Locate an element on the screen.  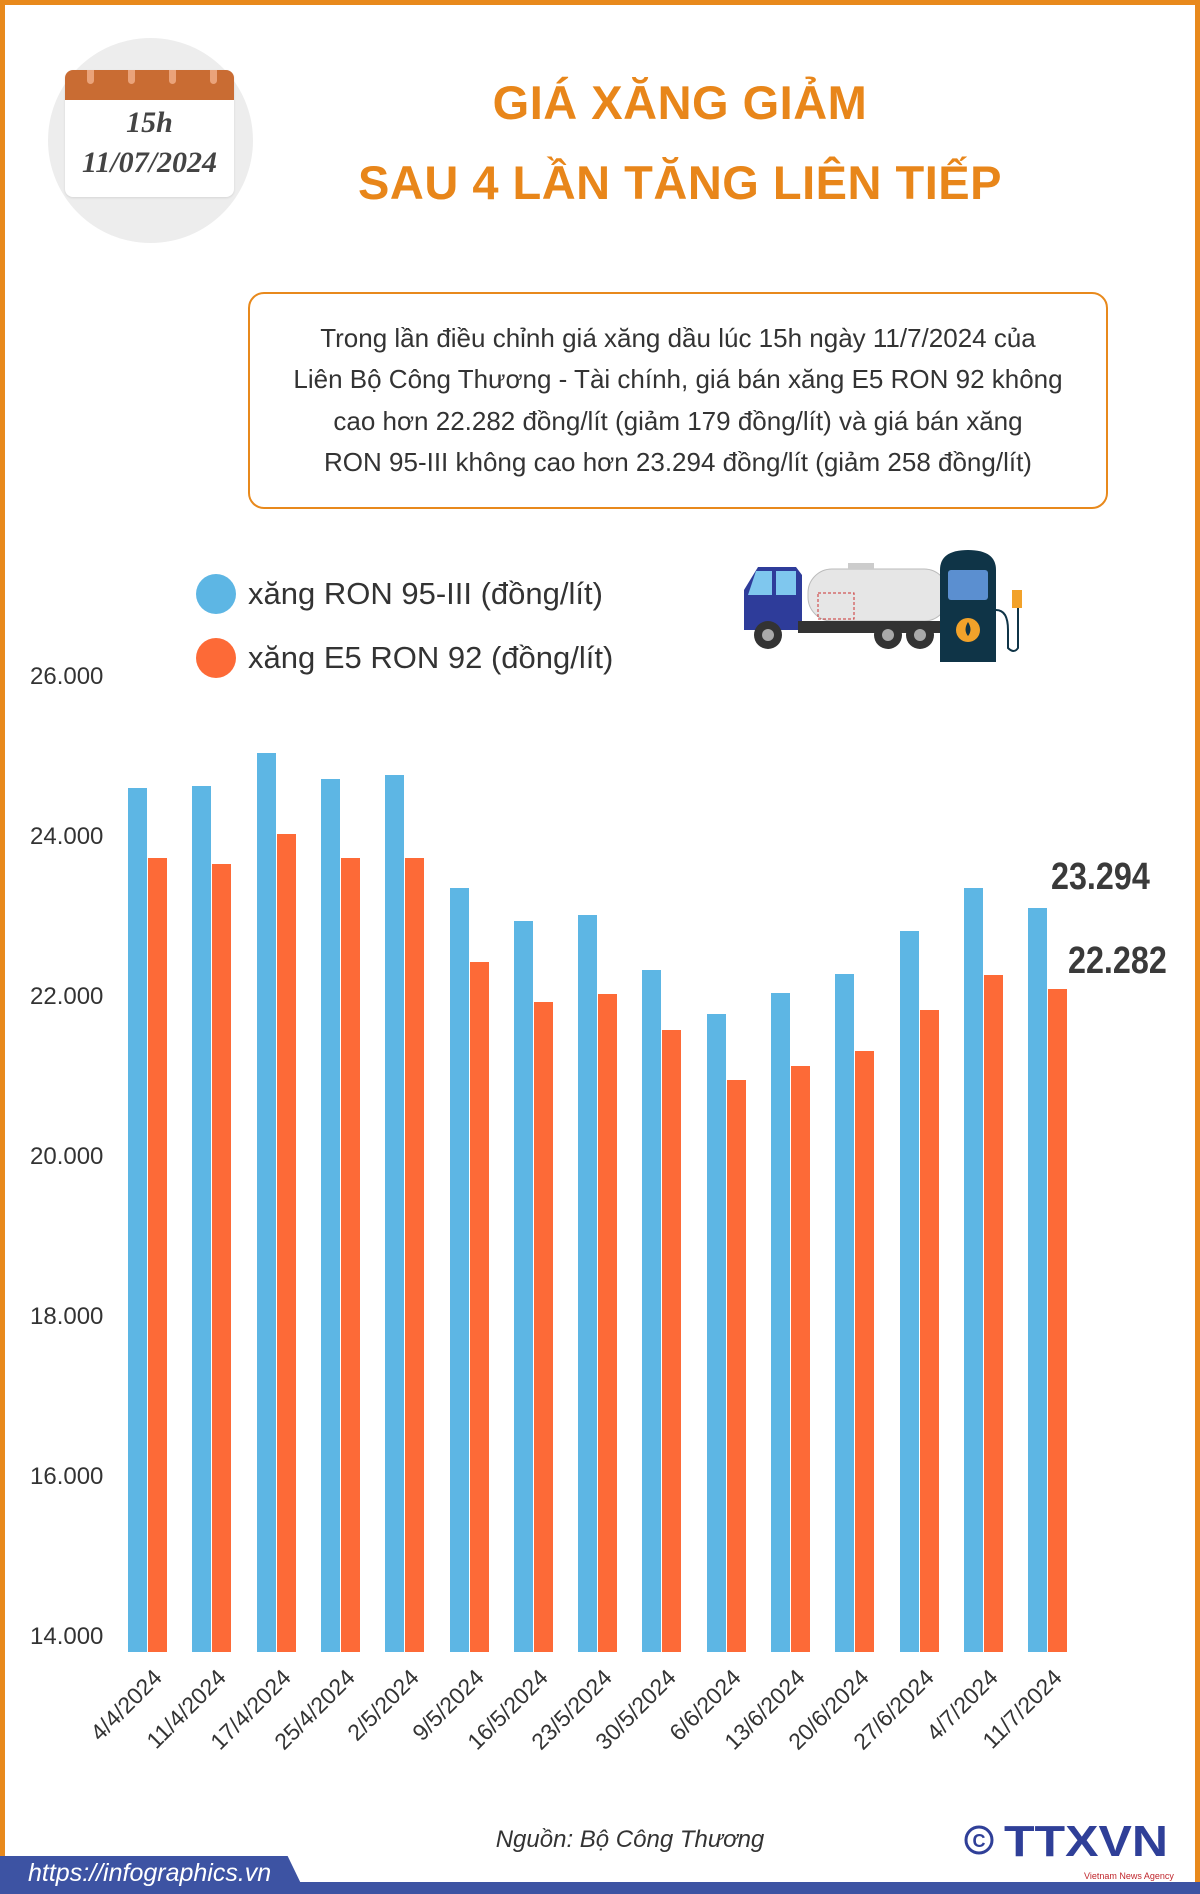
y-tick-label: 18.000 is located at coordinates (67, 1316).